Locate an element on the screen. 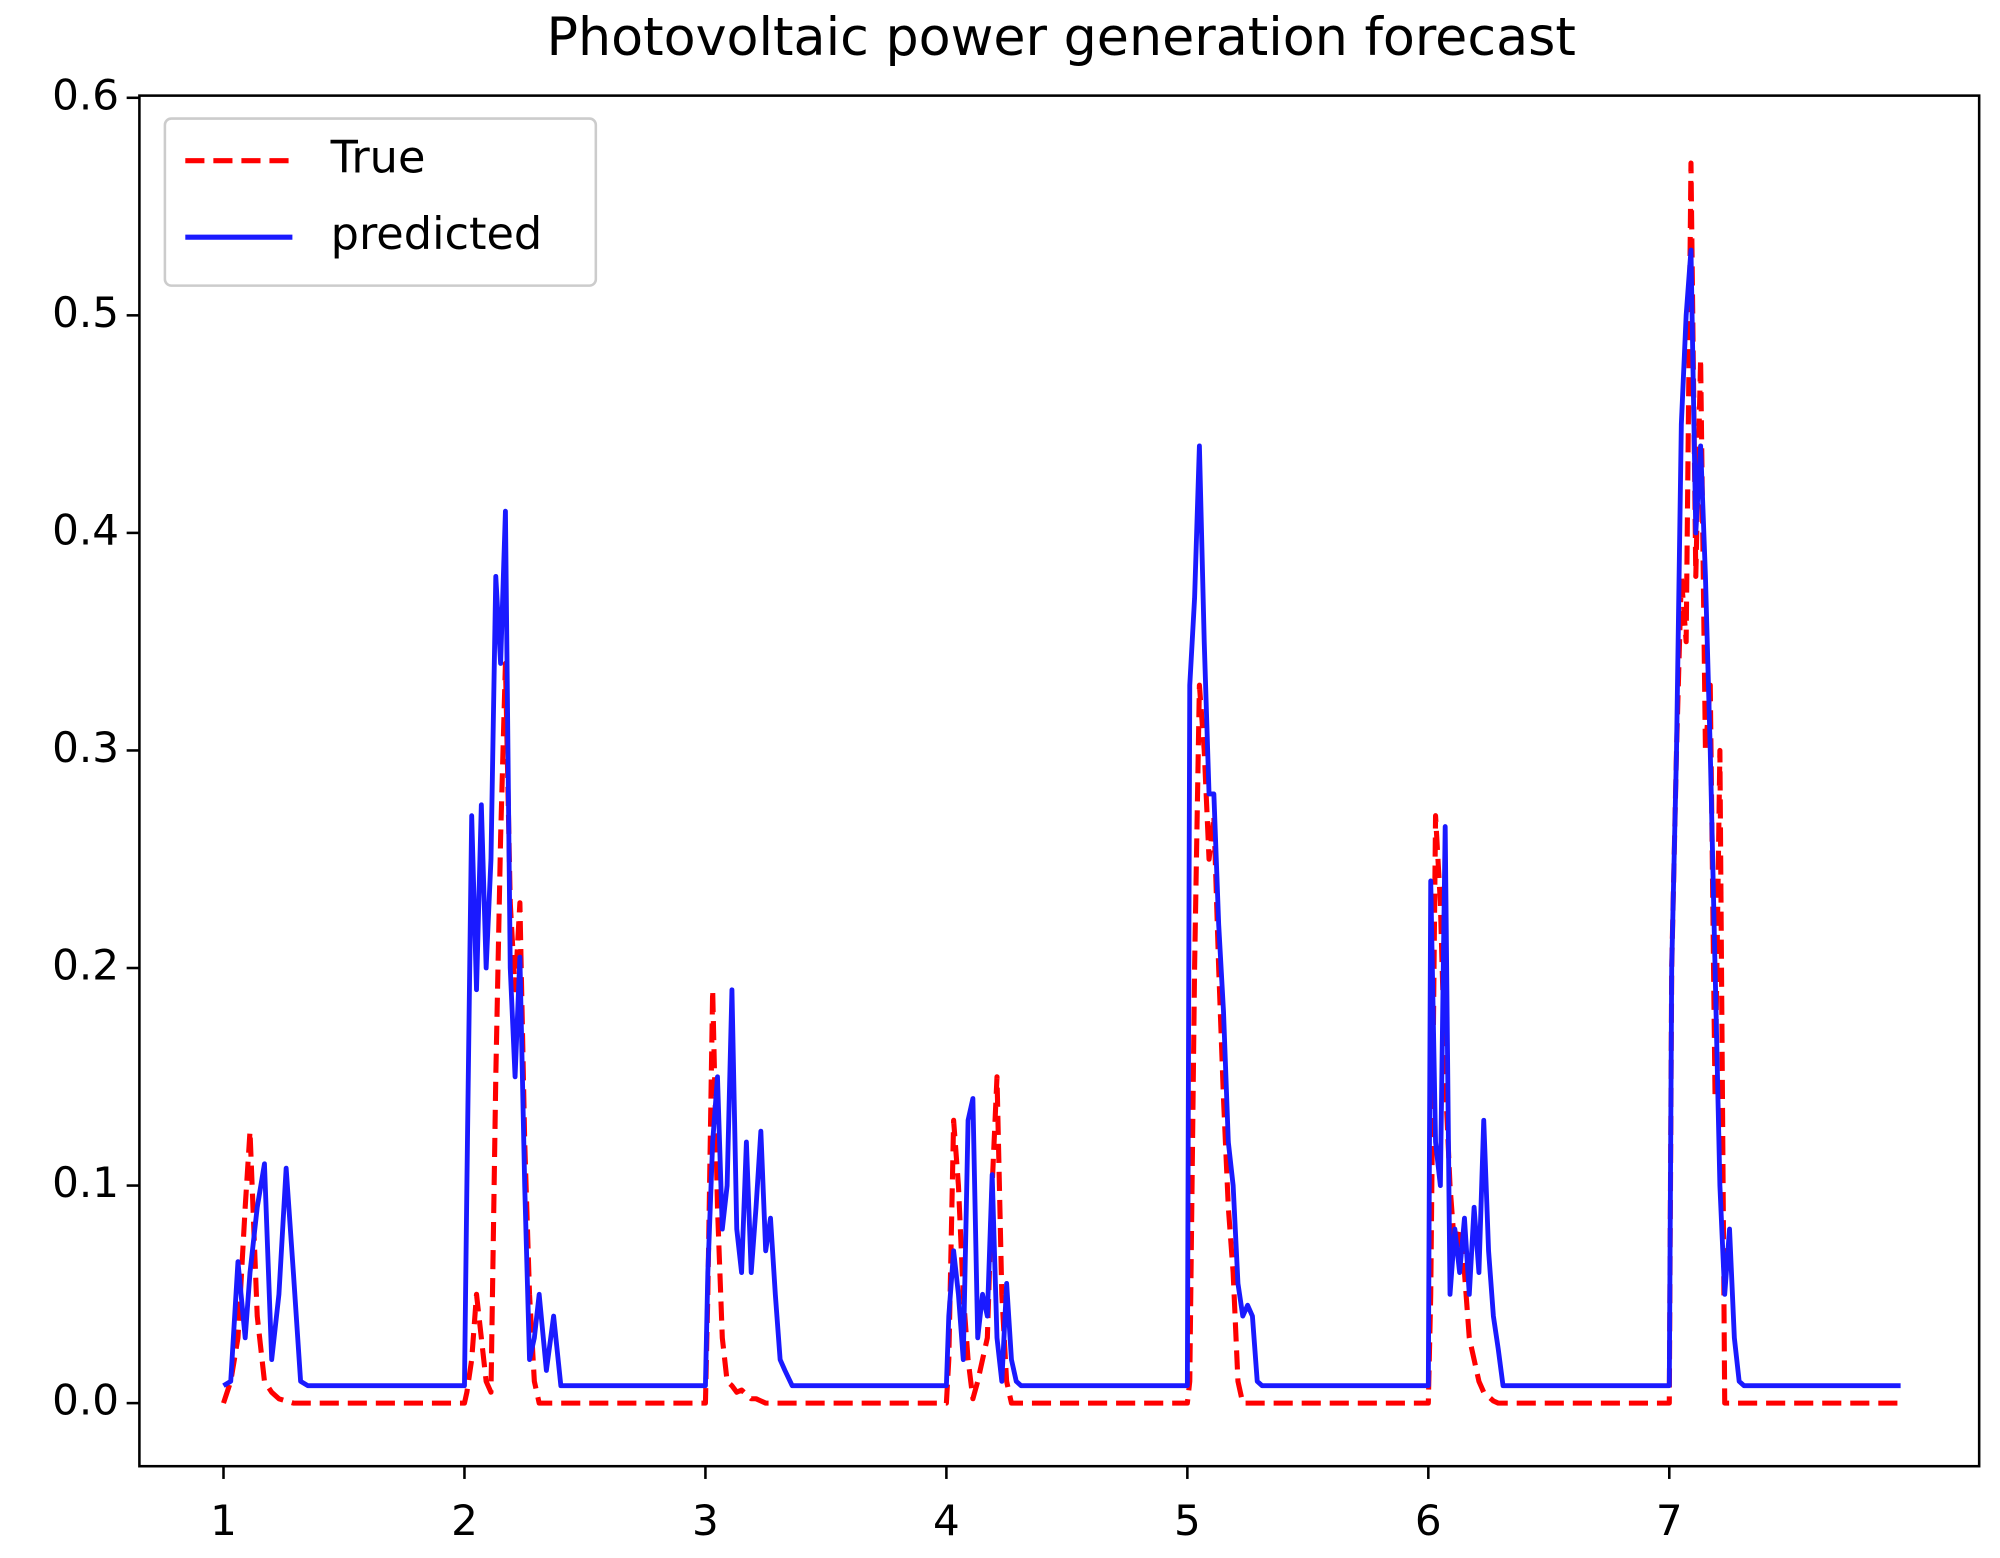  legend-label: predicted is located at coordinates (437, 234).